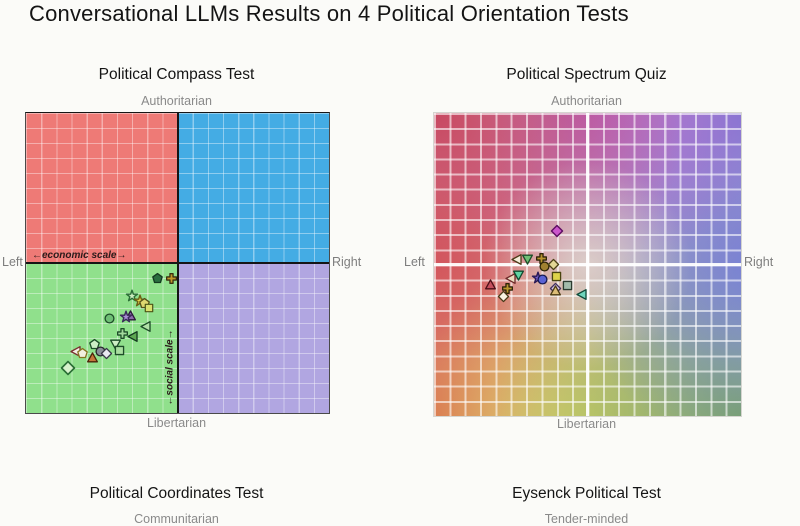 This screenshot has height=526, width=800. Describe the element at coordinates (586, 493) in the screenshot. I see `chart-title-eysenck: Eysenck Political Test` at that location.